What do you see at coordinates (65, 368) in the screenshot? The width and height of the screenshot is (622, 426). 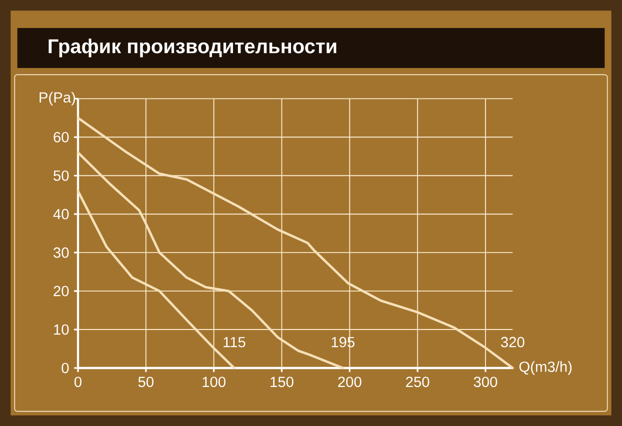 I see `y-tick-label: 0` at bounding box center [65, 368].